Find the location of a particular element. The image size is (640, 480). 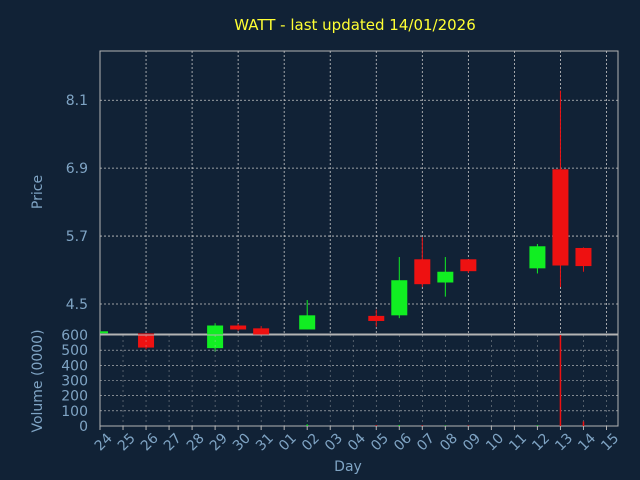

x-tick-label: 04 is located at coordinates (357, 442).